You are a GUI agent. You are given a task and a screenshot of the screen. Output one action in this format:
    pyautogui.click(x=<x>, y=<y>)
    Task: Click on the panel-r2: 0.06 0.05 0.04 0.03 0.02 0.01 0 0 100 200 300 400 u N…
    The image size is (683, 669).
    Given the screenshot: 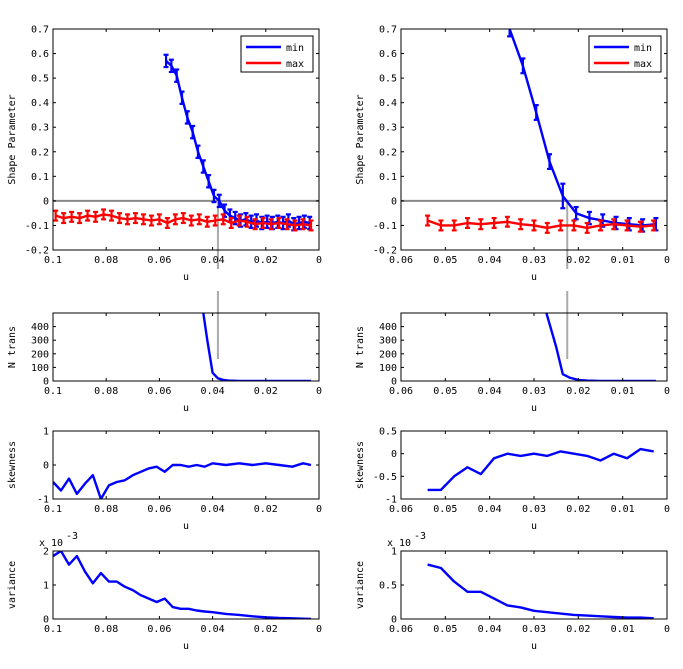 What is the action you would take?
    pyautogui.click(x=512, y=352)
    